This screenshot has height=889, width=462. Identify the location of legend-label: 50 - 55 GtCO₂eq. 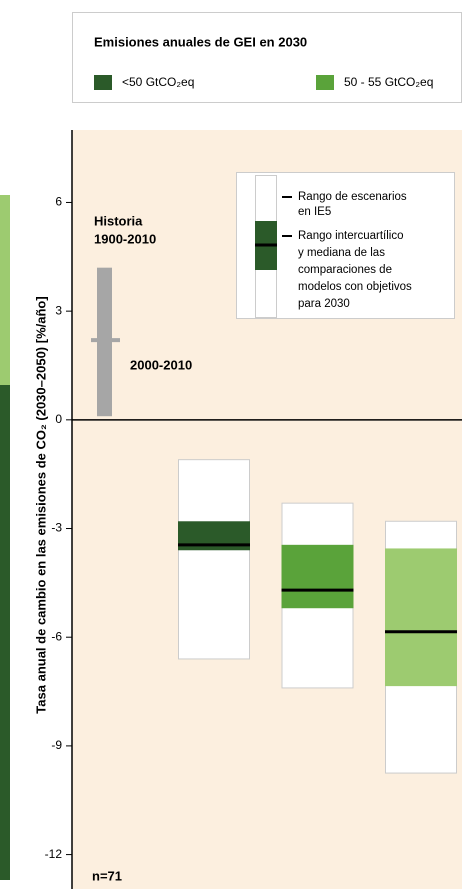
(388, 82).